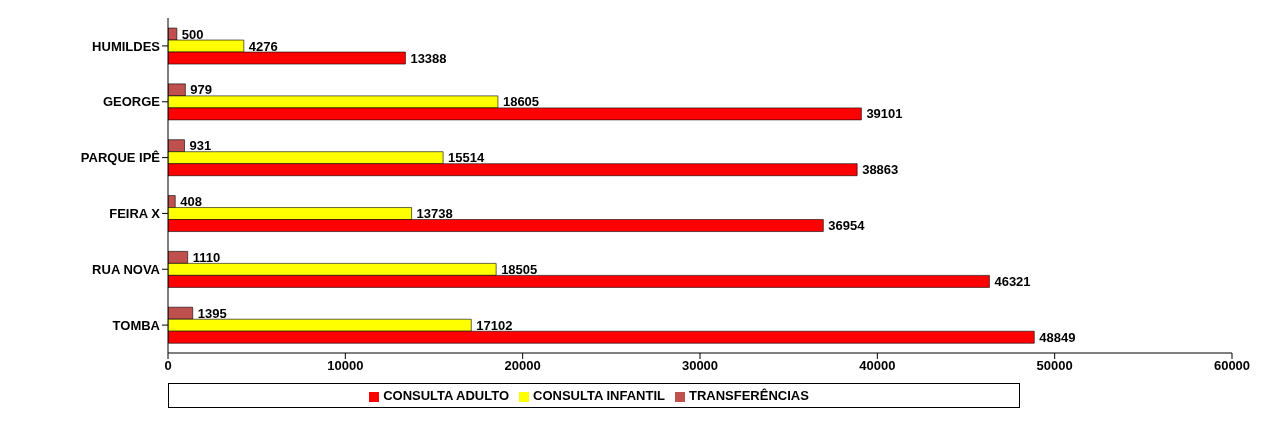  I want to click on y-tick-label: TOMBA, so click(136, 325).